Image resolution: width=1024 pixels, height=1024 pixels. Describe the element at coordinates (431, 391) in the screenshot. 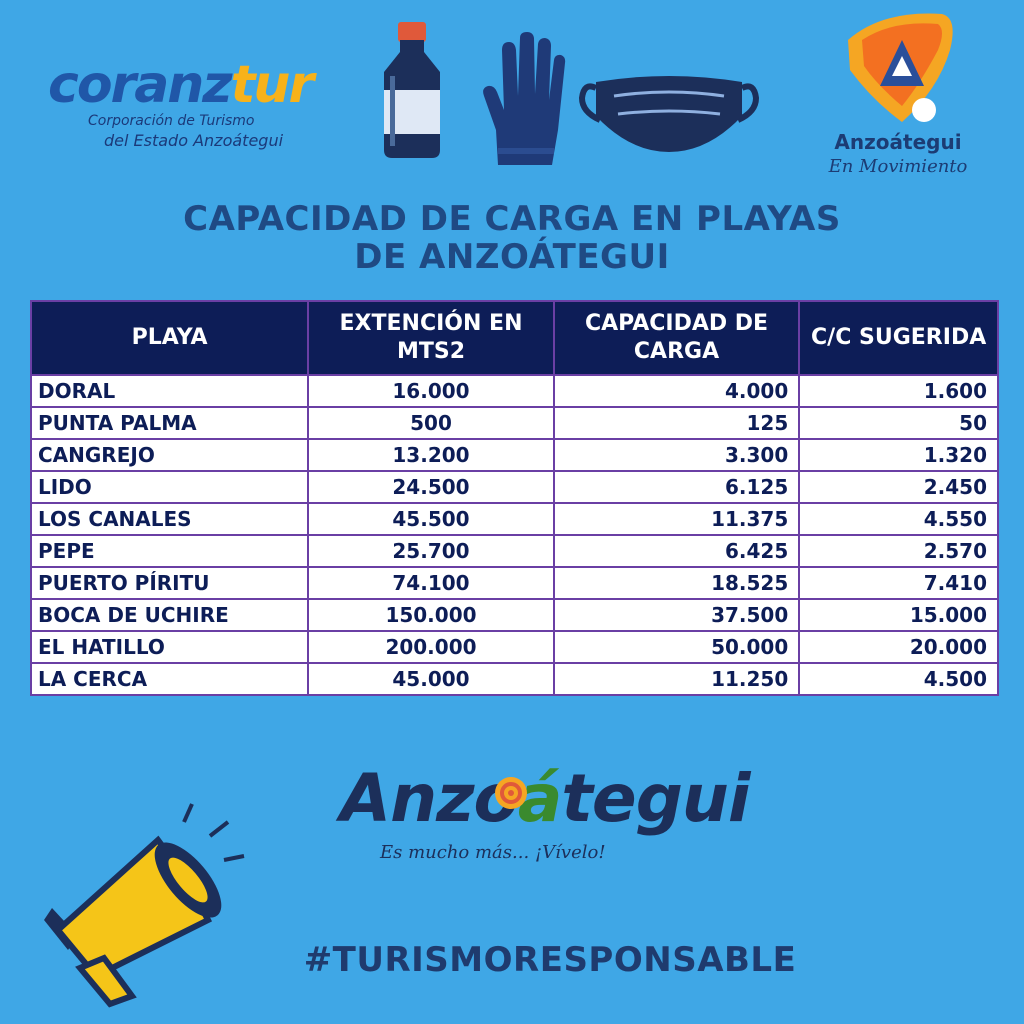

I see `cell-extension: 16.000` at that location.